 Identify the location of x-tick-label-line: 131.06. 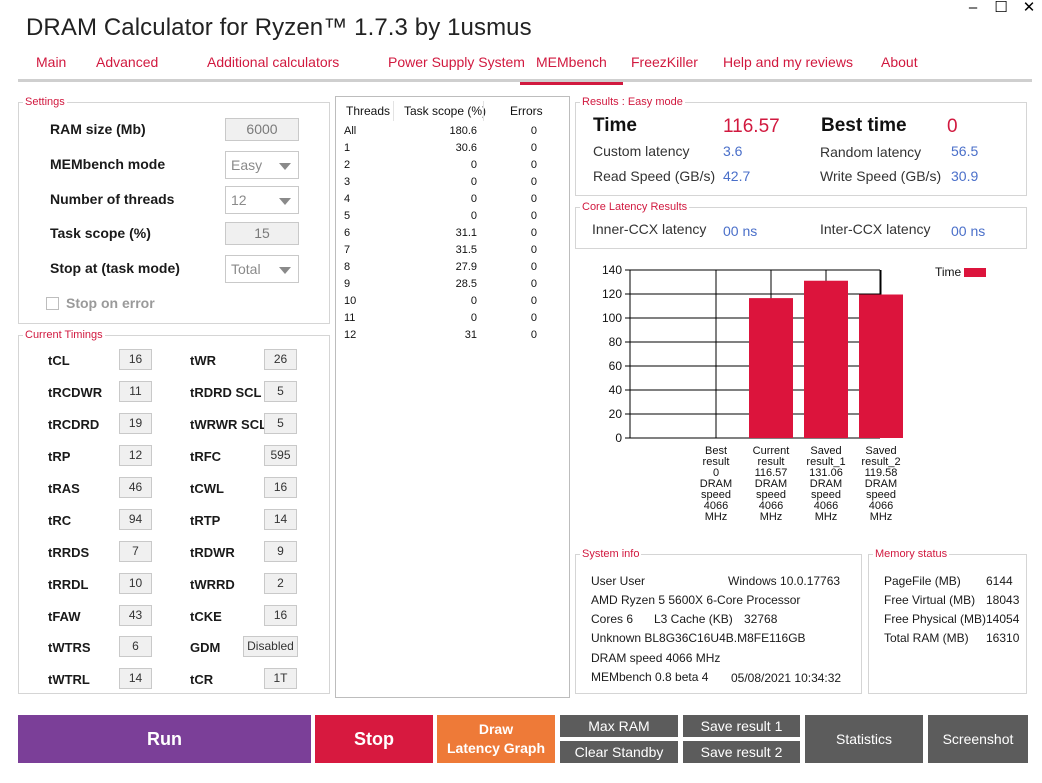
(826, 473).